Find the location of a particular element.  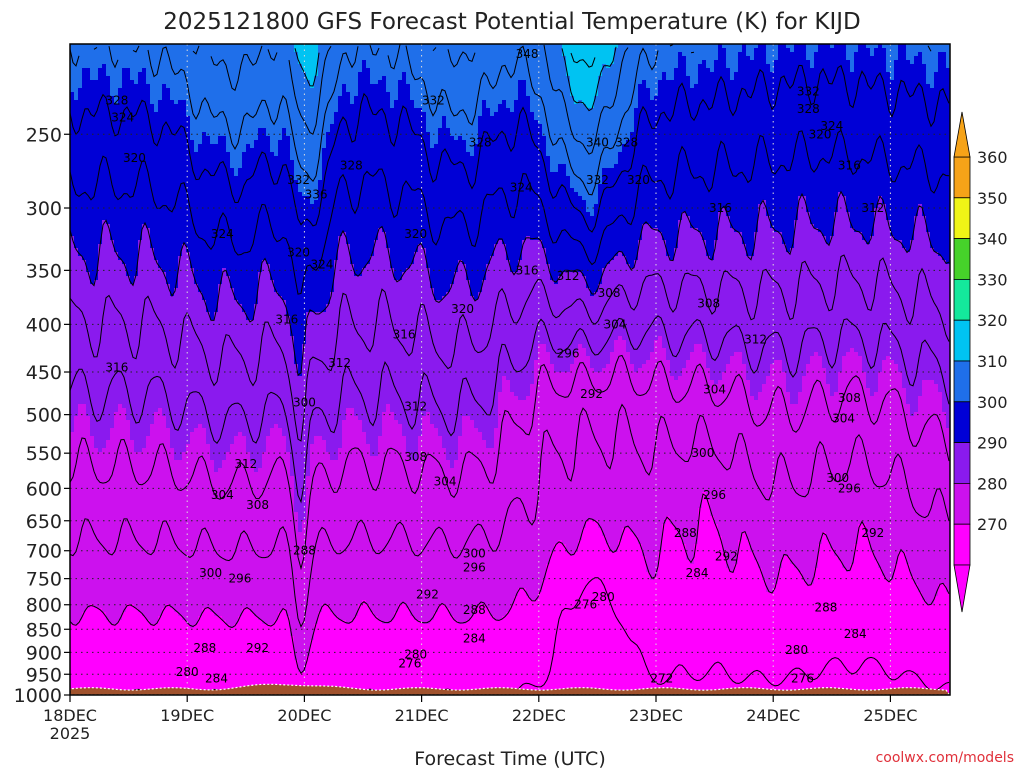

x-tick-label-25DEC: 25DEC is located at coordinates (890, 715).